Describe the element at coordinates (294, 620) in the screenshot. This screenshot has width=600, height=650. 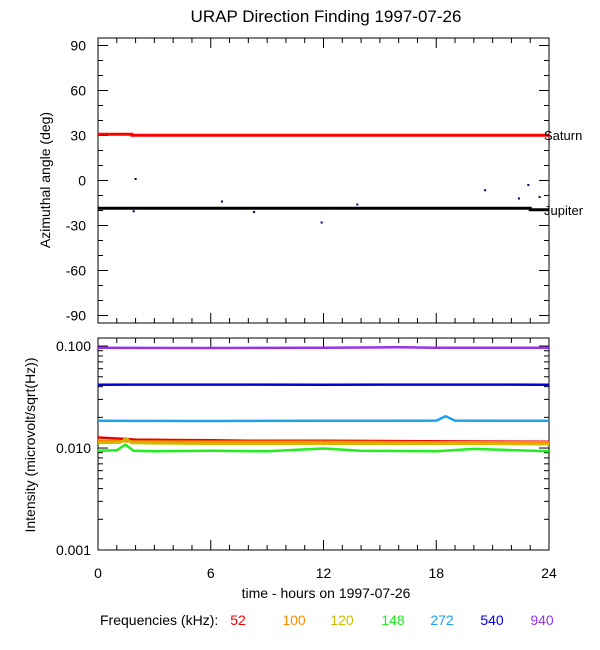
I see `legend-entry-100khz: 100` at that location.